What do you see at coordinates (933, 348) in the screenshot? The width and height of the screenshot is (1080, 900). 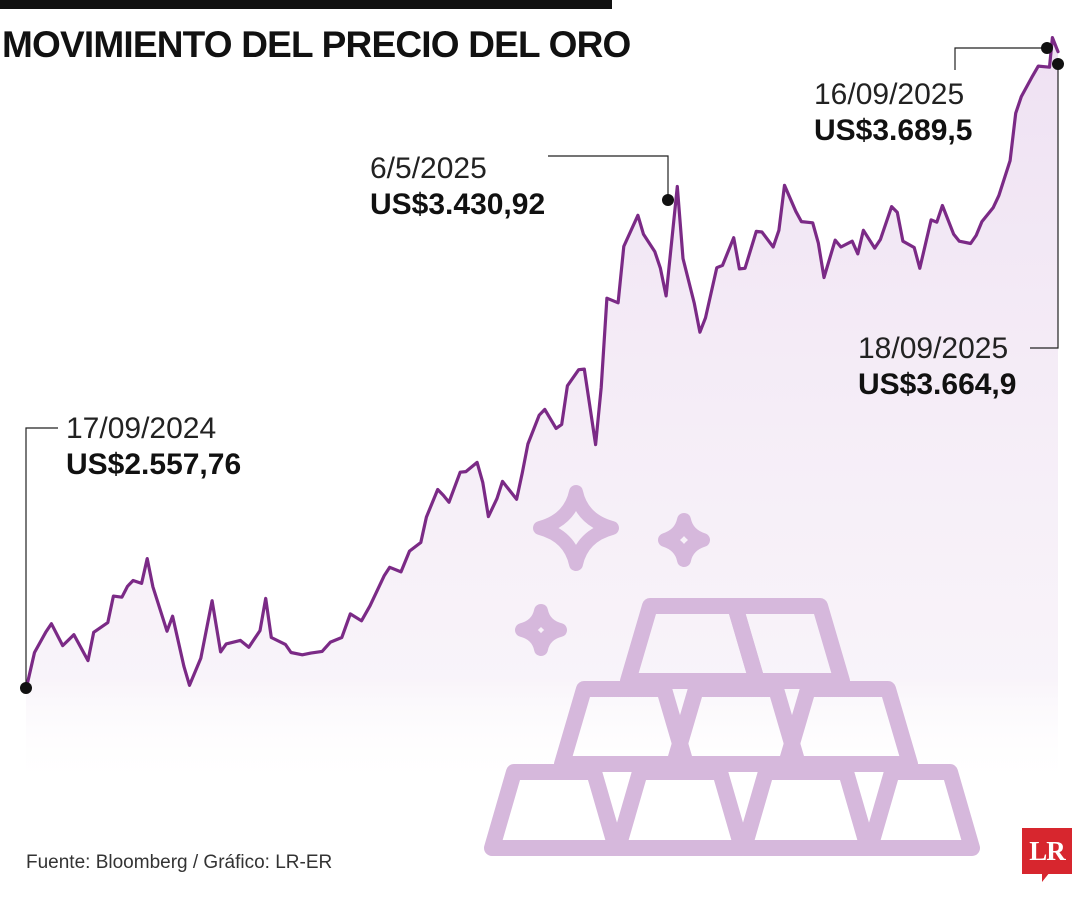 I see `annotation-date-end: 18/09/2025` at bounding box center [933, 348].